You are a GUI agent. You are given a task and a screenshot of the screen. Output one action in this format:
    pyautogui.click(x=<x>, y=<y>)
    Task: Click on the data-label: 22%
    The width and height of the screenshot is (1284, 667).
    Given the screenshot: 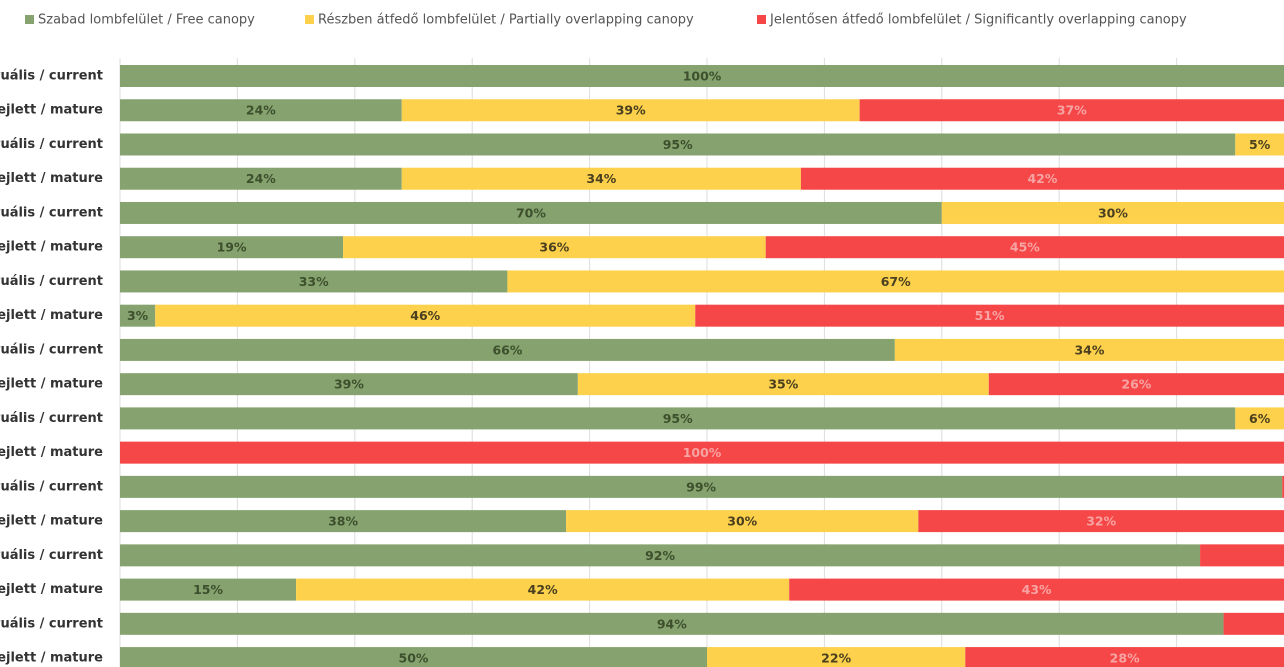 What is the action you would take?
    pyautogui.click(x=836, y=658)
    